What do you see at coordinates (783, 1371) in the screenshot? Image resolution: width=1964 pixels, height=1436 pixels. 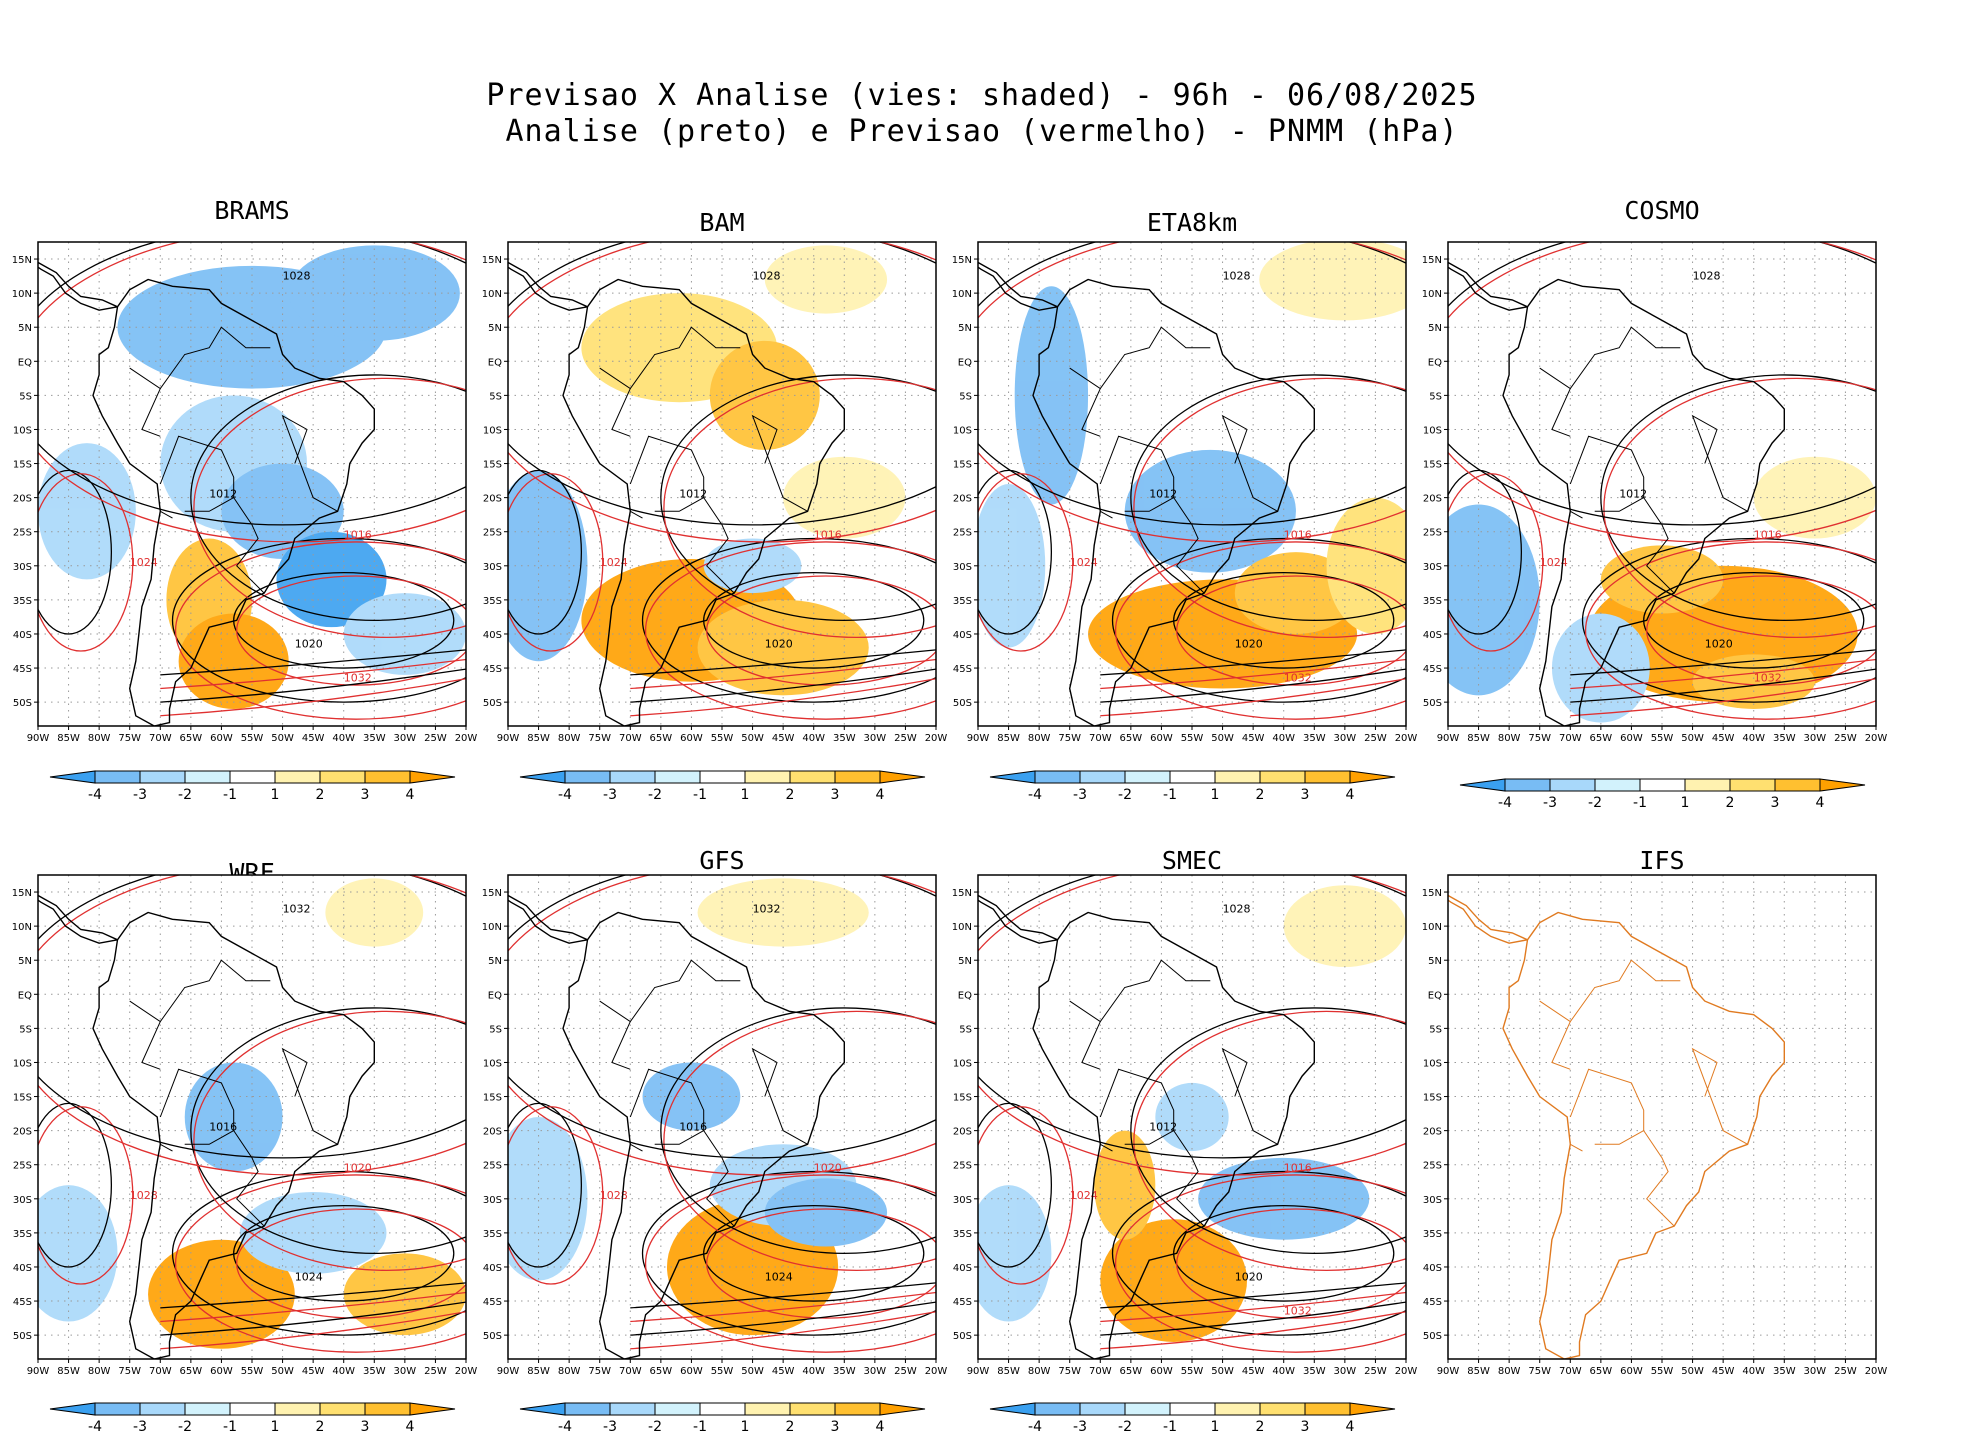 I see `lon-tick-label: 45W` at bounding box center [783, 1371].